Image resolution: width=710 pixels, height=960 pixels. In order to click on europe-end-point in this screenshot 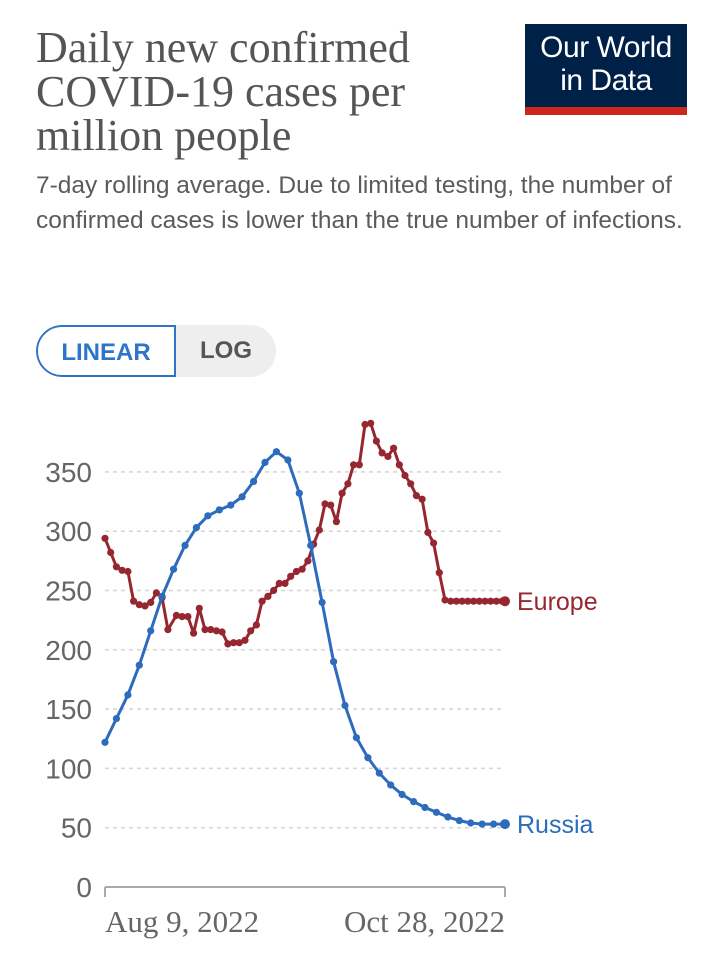, I will do `click(505, 601)`.